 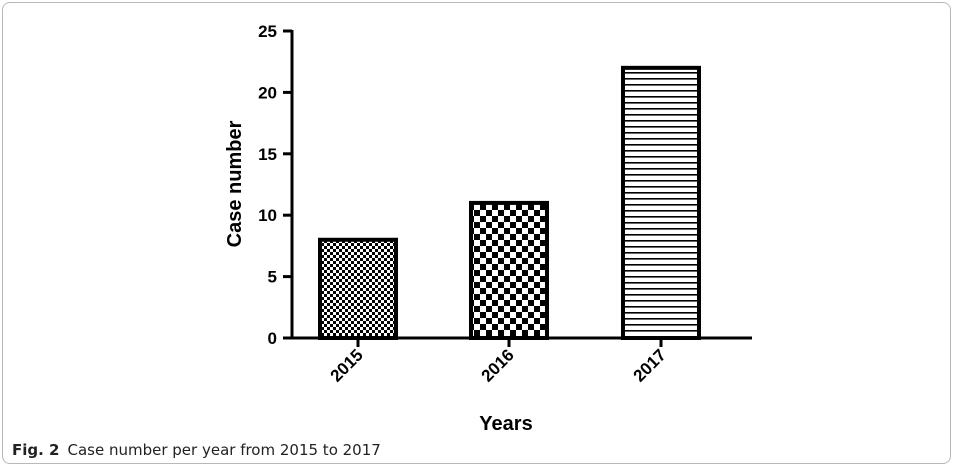 I want to click on x-ticks-group: 2015 2016 2017, so click(x=498, y=362).